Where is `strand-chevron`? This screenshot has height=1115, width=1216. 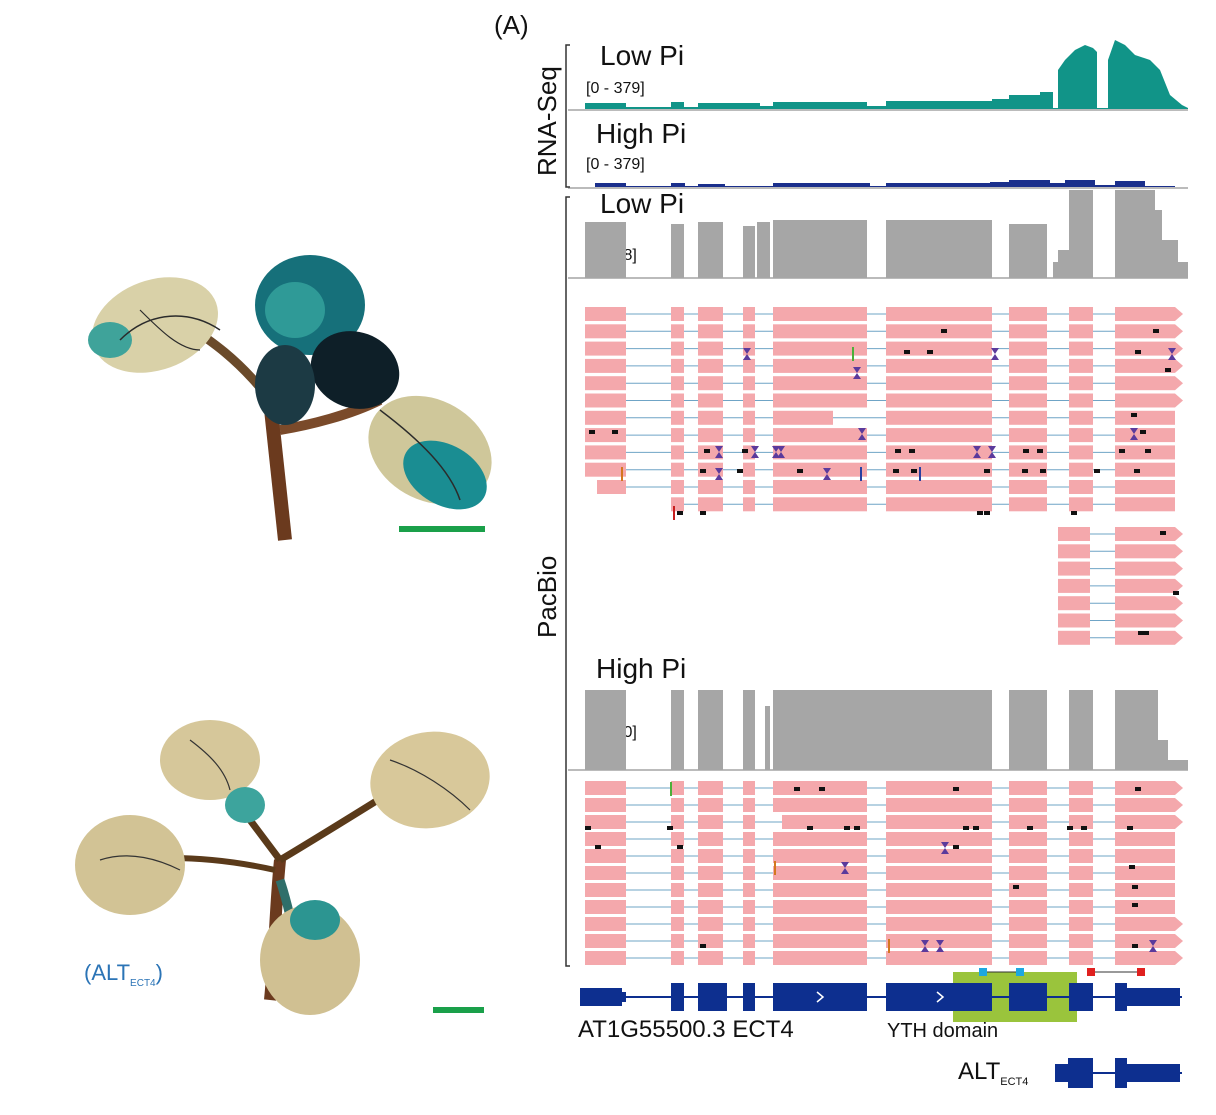
strand-chevron is located at coordinates (820, 997).